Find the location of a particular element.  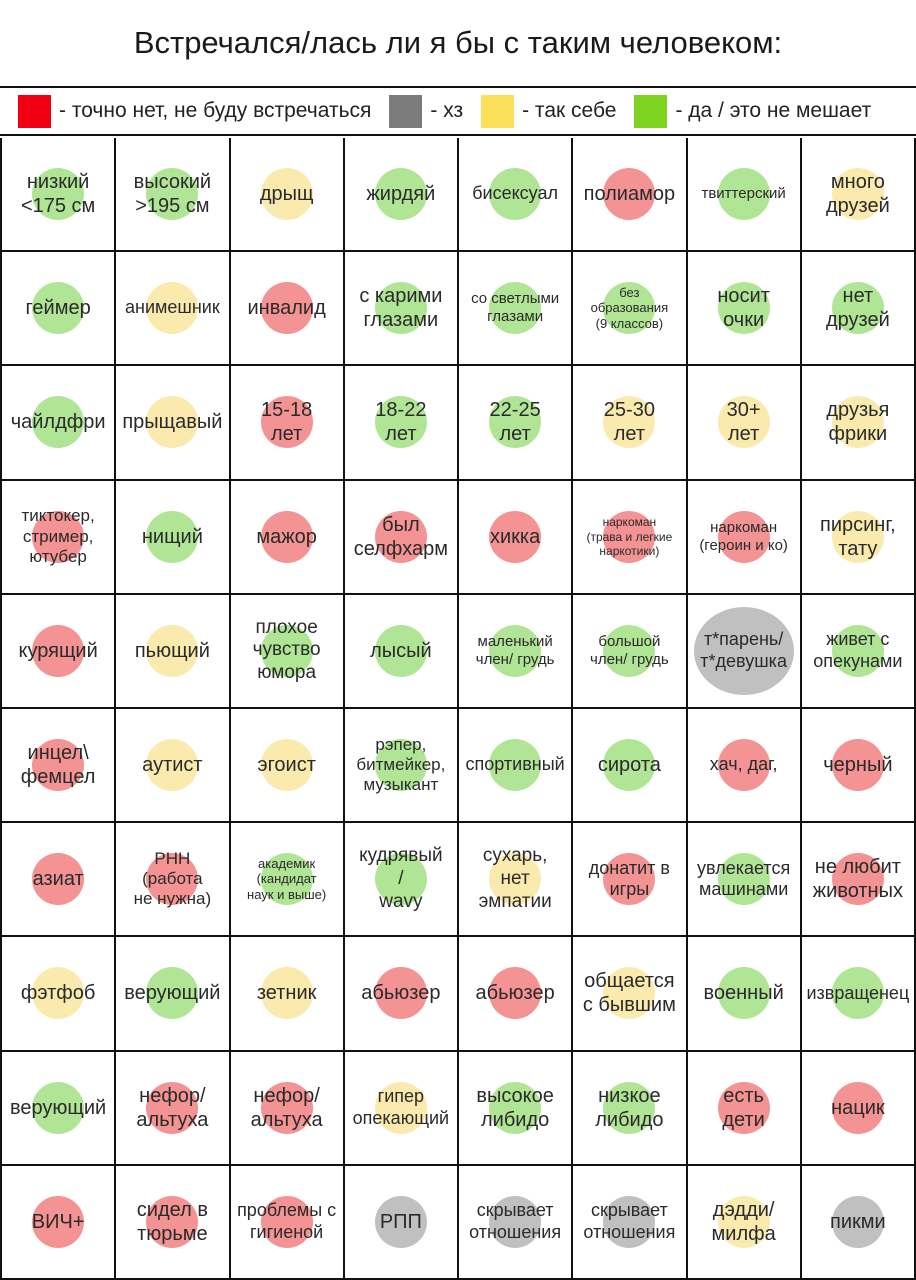

grid-cell: донатит в игры is located at coordinates (630, 880).